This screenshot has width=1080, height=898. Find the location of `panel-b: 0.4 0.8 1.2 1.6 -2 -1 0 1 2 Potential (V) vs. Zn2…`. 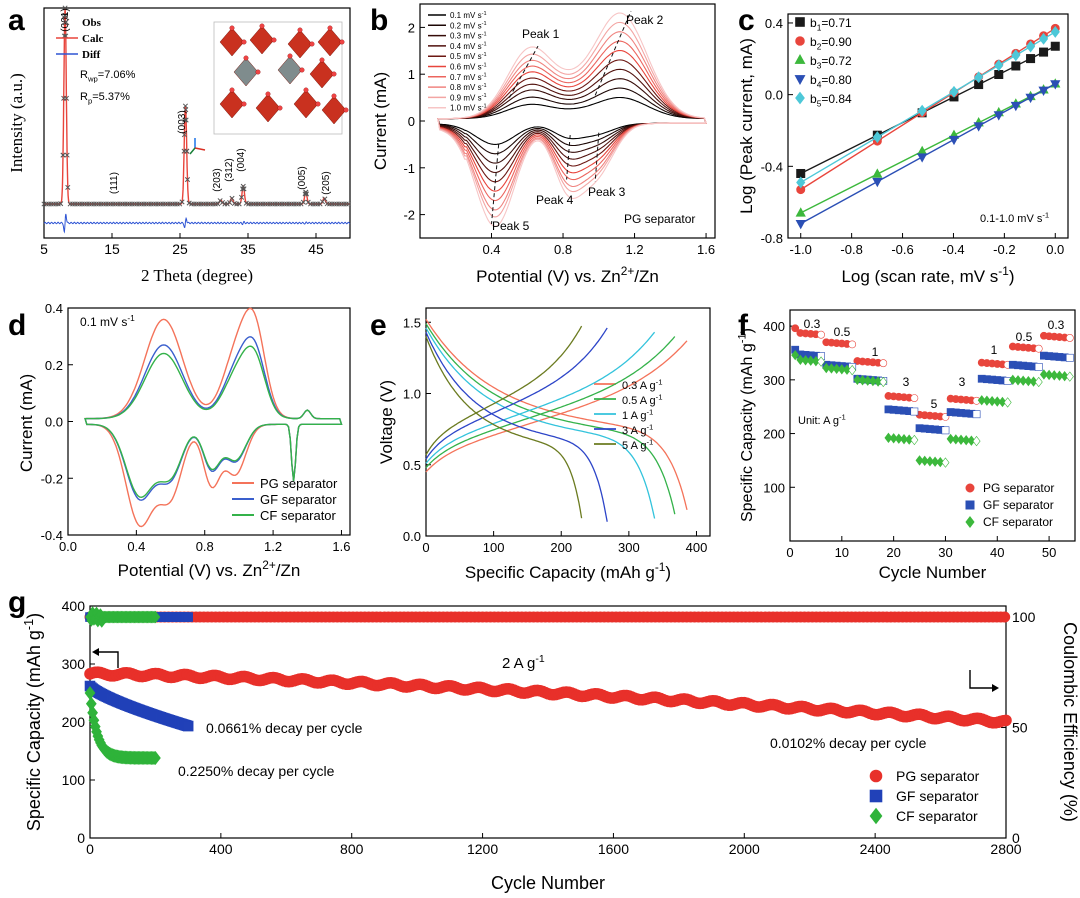

panel-b: 0.4 0.8 1.2 1.6 -2 -1 0 1 2 Potential (V) vs. Zn2… is located at coordinates (543, 144).